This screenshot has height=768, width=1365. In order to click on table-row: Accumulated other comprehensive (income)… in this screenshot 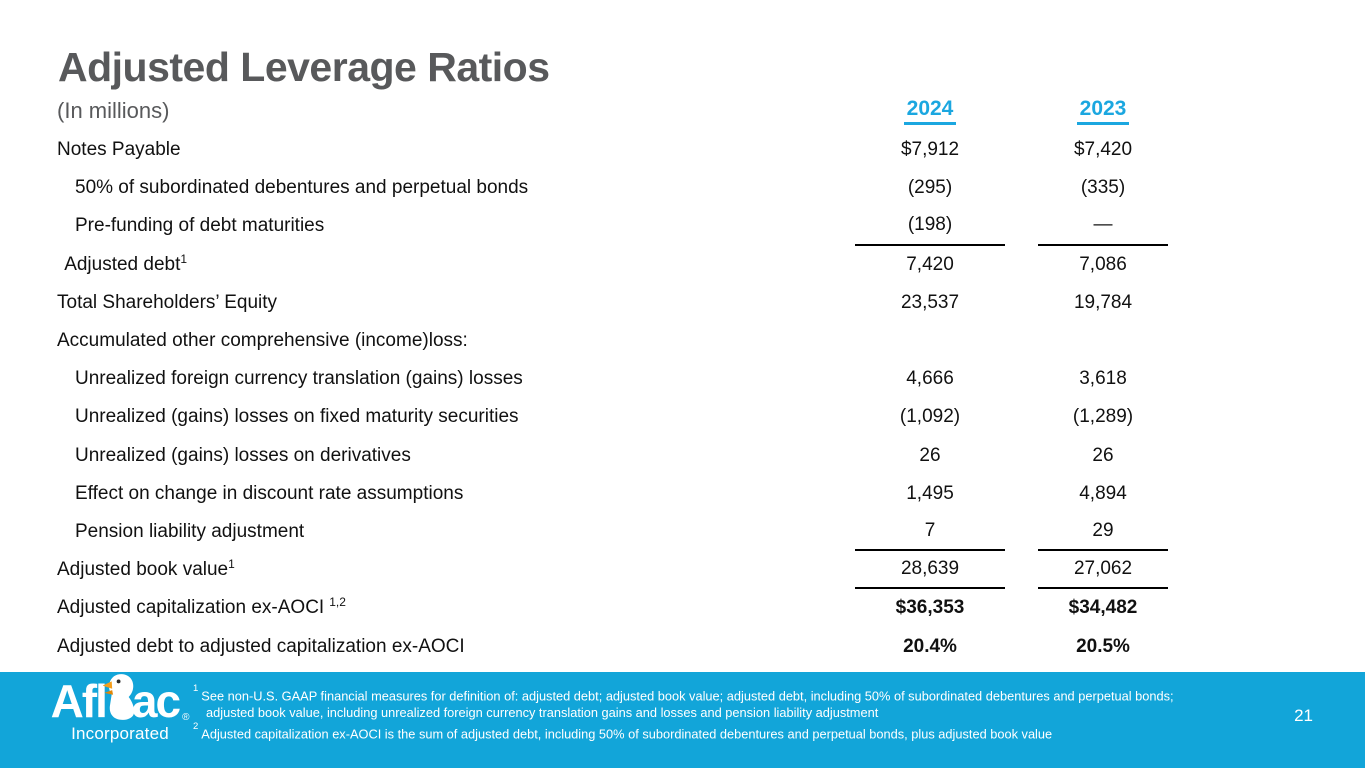, I will do `click(612, 341)`.